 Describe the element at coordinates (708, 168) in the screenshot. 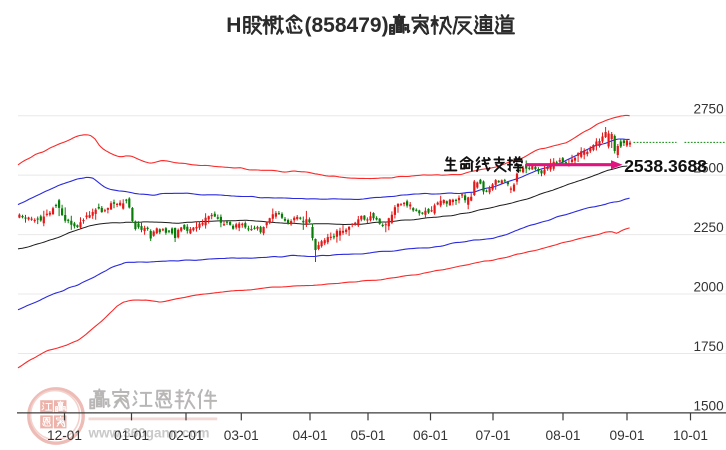

I see `svg-text: 2500` at that location.